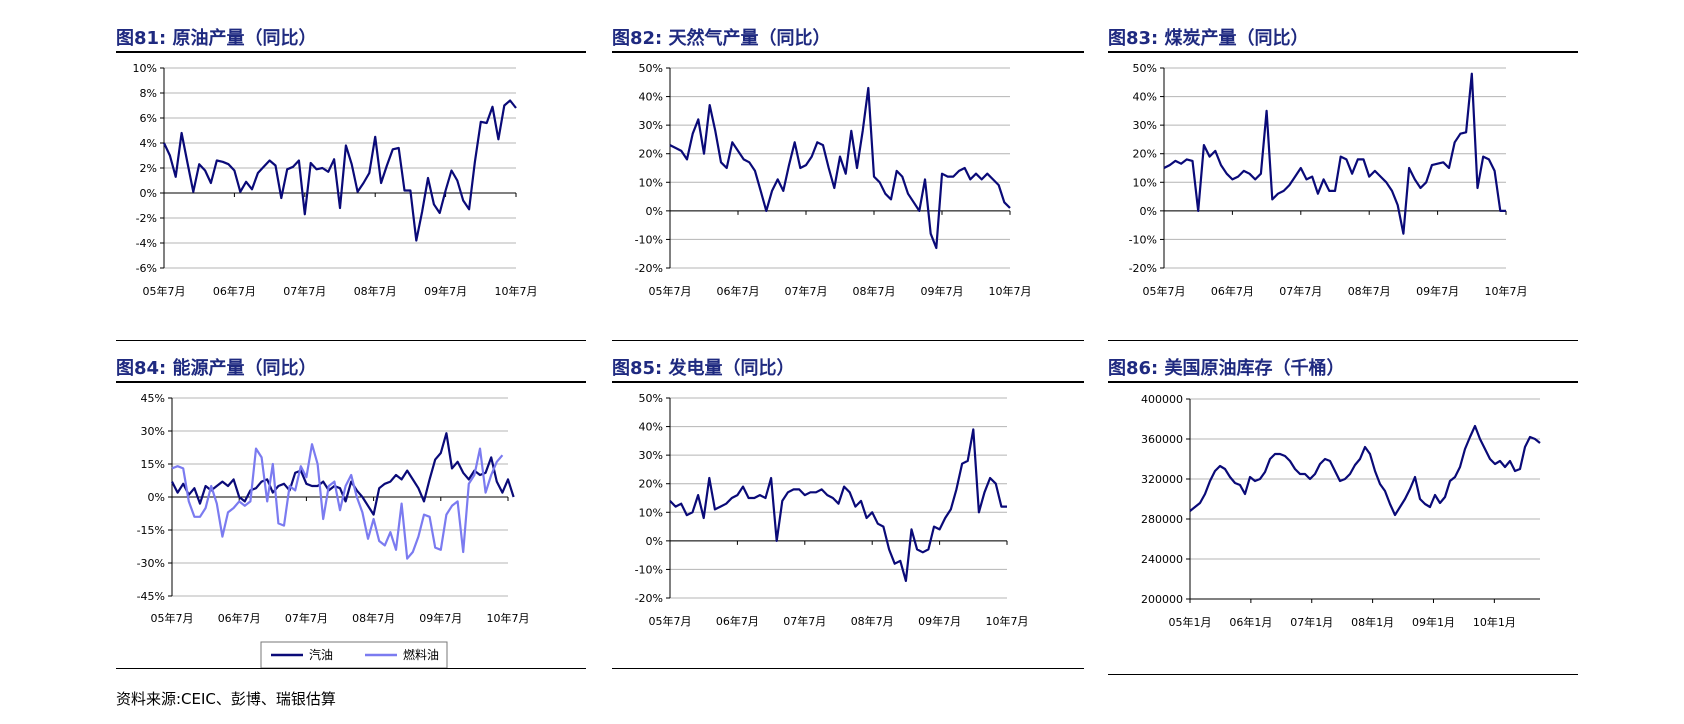 Image resolution: width=1684 pixels, height=724 pixels. Describe the element at coordinates (1208, 38) in the screenshot. I see `chart-title: 图83: 煤炭产量（同比）` at that location.